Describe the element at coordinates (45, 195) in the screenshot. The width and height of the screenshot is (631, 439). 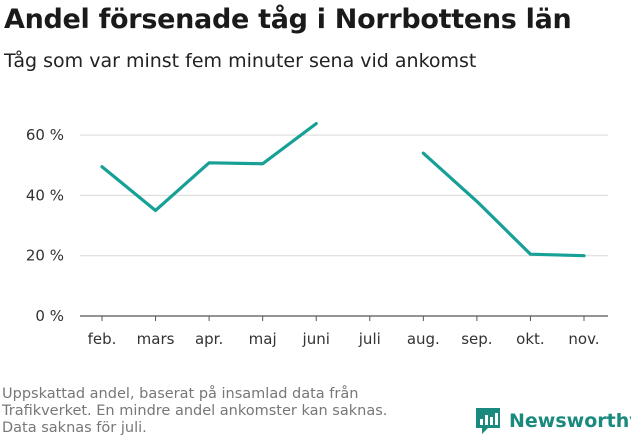
I see `y-tick-label: 40 %` at that location.